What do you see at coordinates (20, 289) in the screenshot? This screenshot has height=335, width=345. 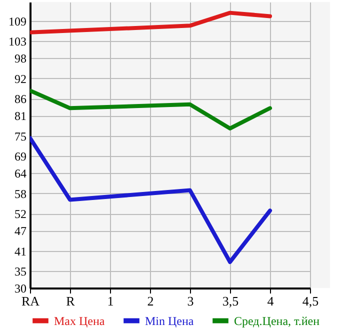 I see `y-tick-label: 30` at bounding box center [20, 289].